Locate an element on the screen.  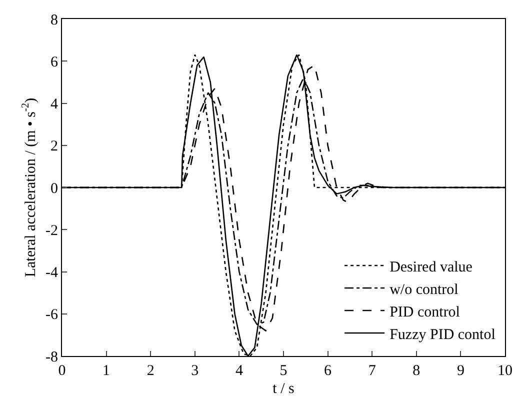
legend-label: Fuzzy PID contol is located at coordinates (443, 334).